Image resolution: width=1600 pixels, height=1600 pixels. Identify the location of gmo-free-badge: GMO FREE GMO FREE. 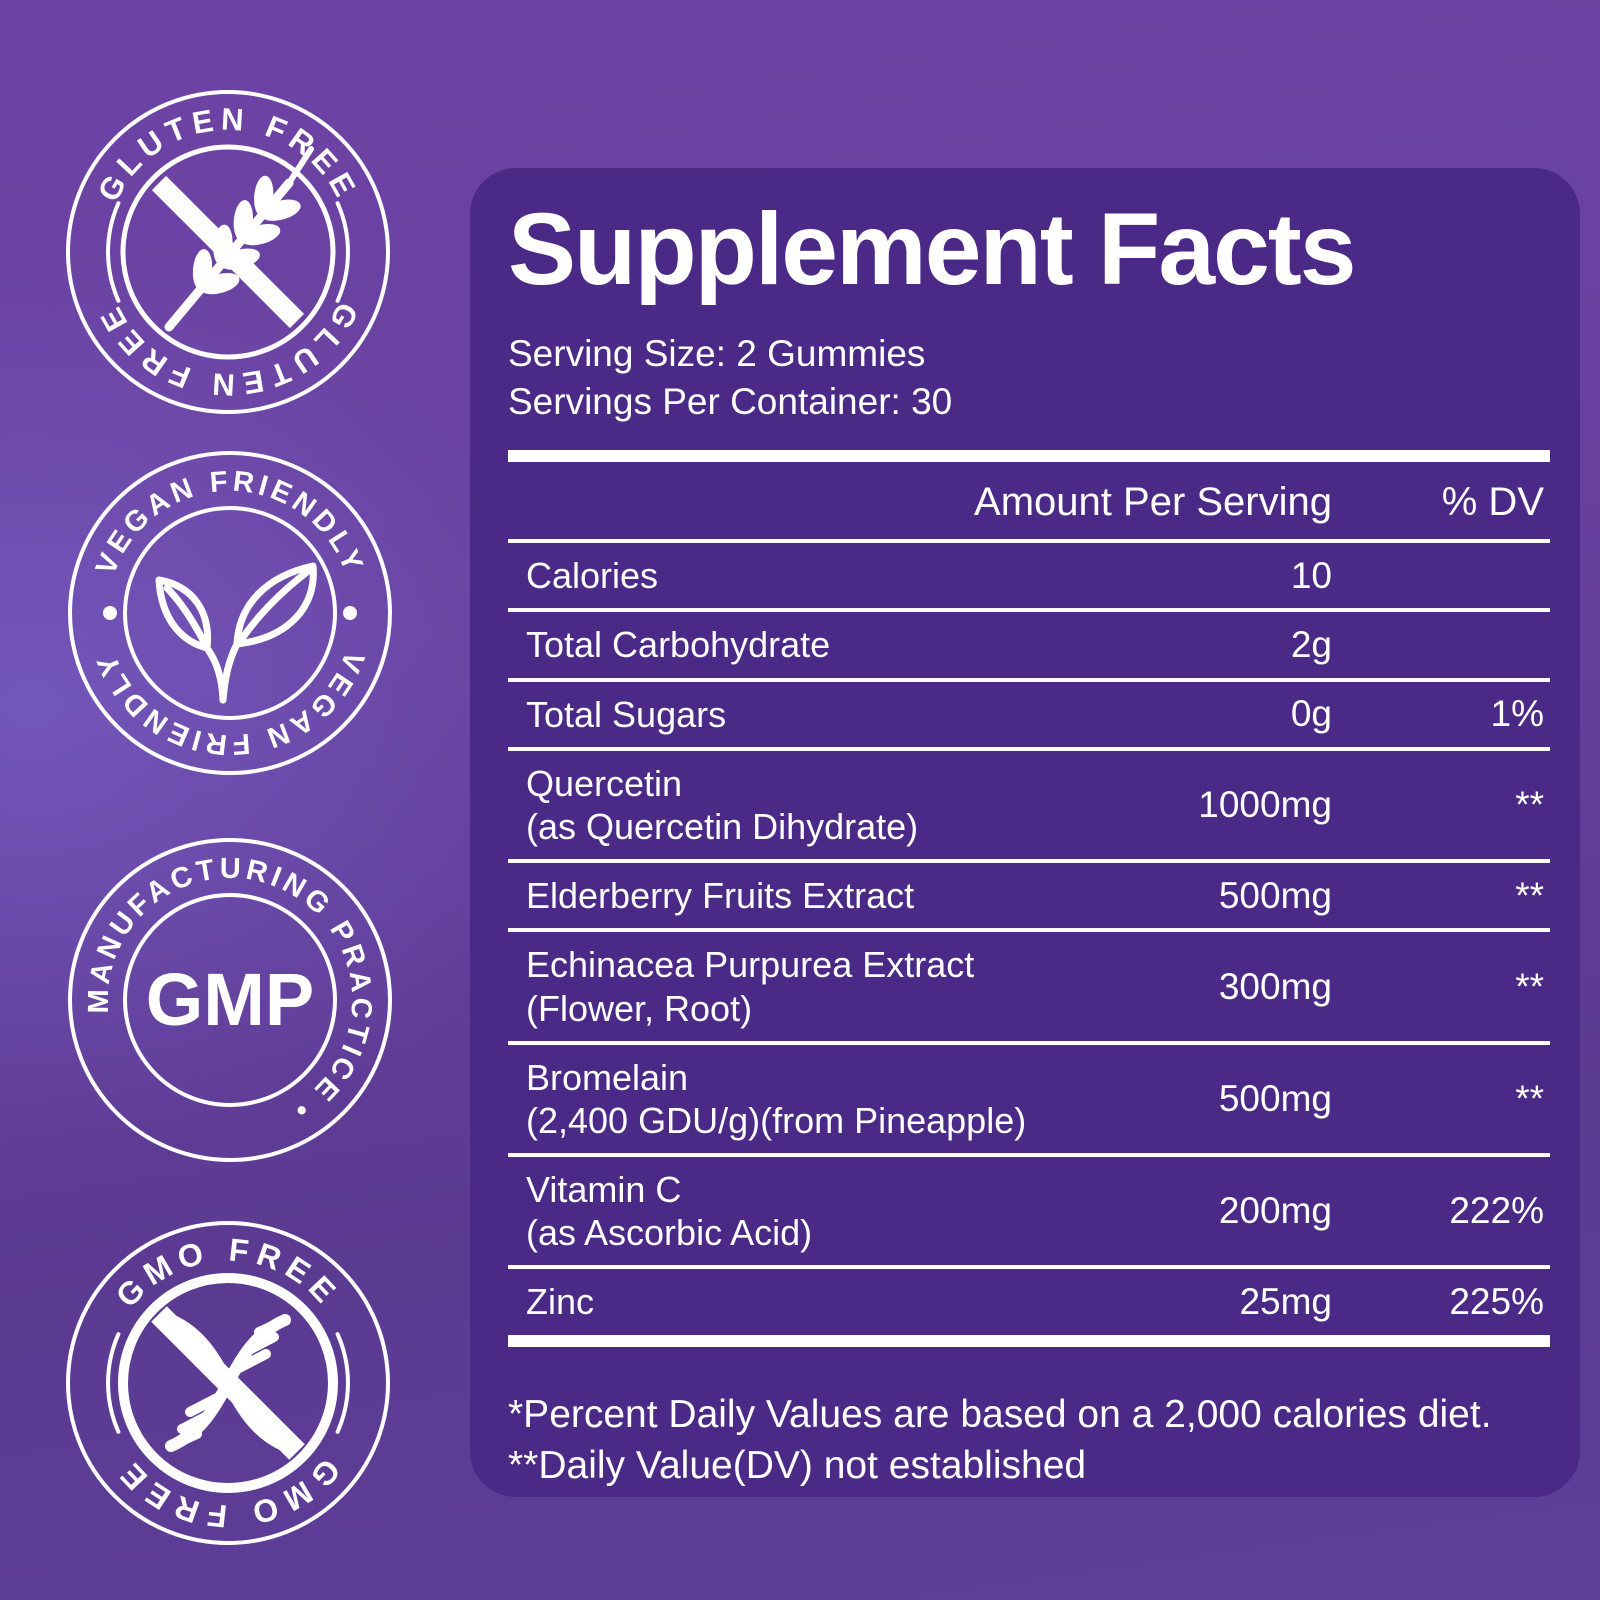
(228, 1383).